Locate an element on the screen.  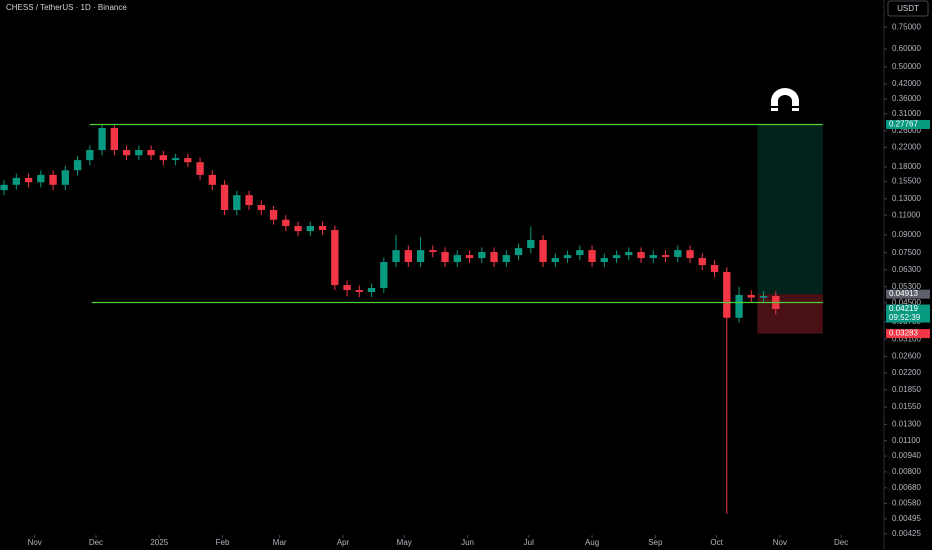
x-tick-label: Apr is located at coordinates (343, 542).